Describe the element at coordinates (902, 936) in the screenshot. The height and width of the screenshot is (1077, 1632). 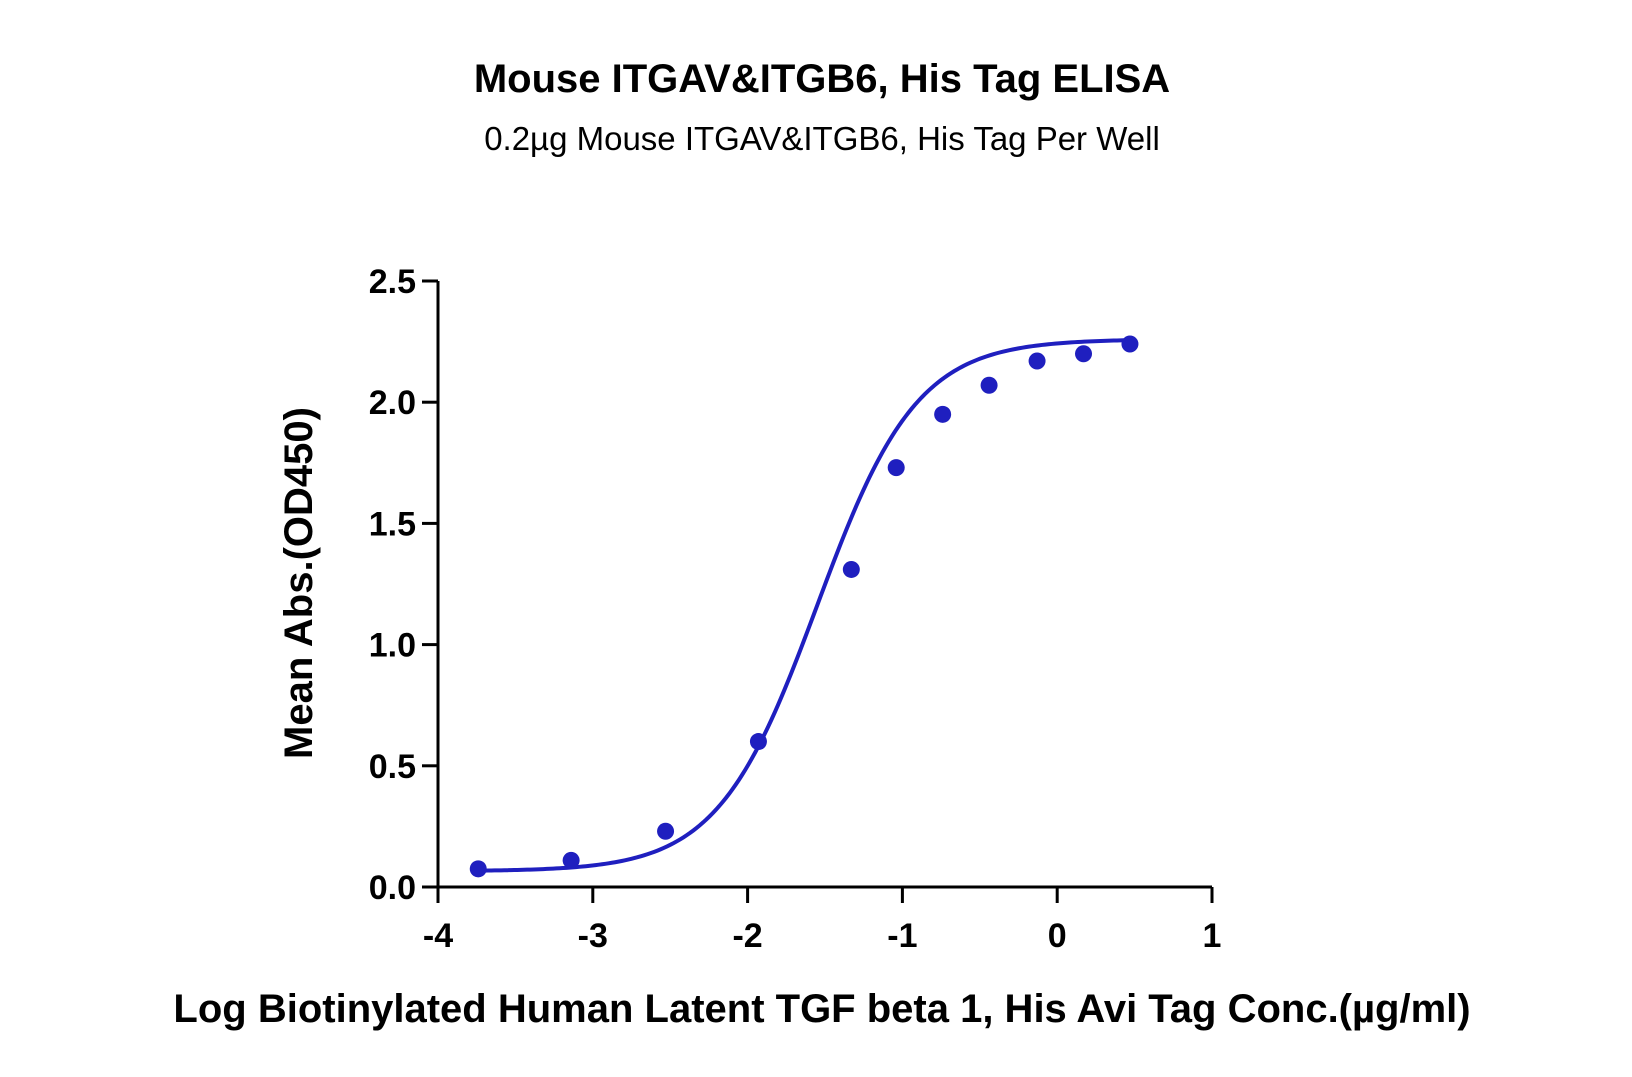
I see `x-tick-label: -1` at that location.